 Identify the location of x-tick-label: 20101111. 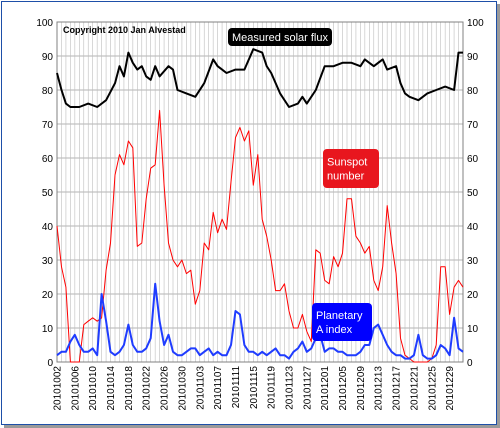
(236, 387).